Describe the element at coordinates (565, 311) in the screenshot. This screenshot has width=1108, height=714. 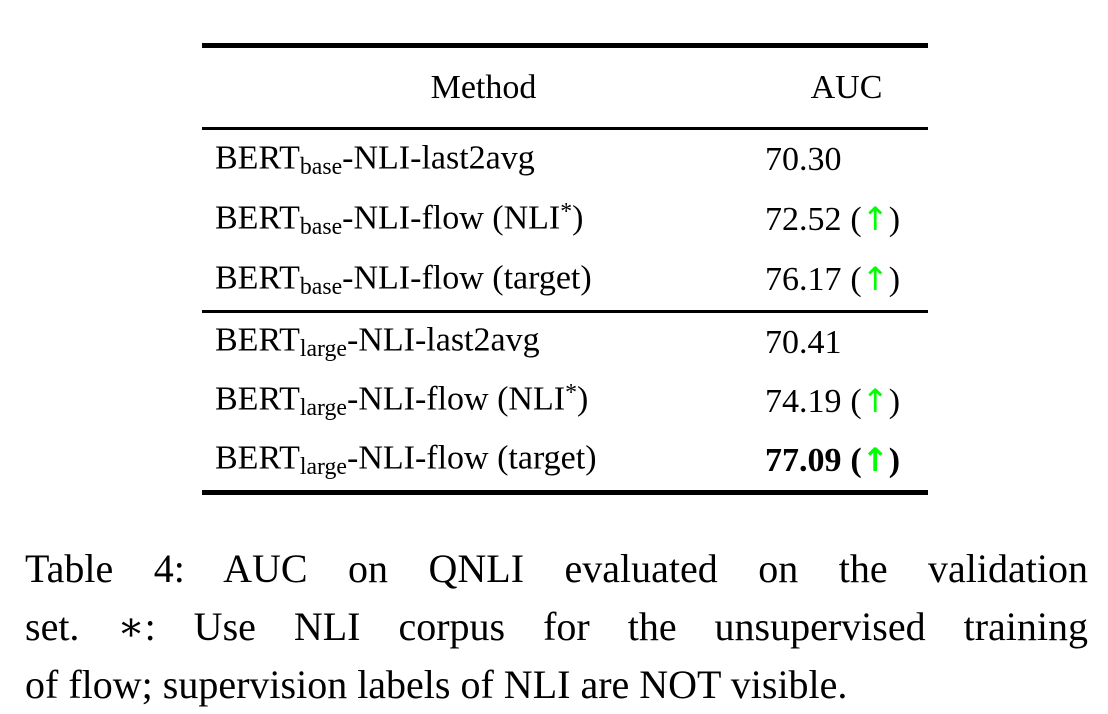
I see `table-group-rule` at that location.